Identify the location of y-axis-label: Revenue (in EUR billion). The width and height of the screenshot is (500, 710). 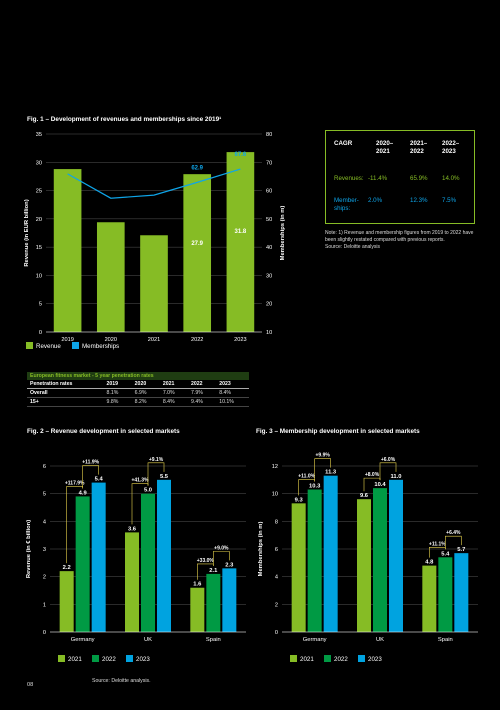
(27, 232).